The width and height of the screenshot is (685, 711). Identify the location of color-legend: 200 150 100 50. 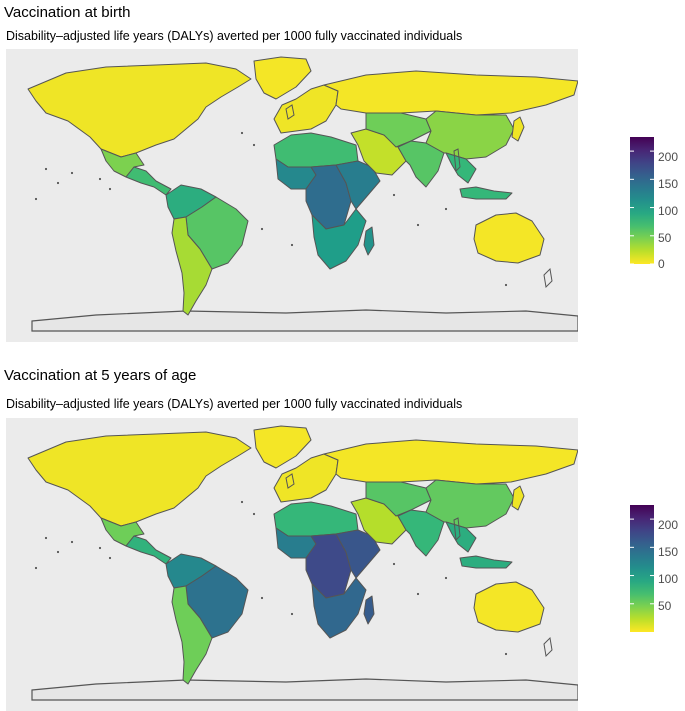
(657, 570).